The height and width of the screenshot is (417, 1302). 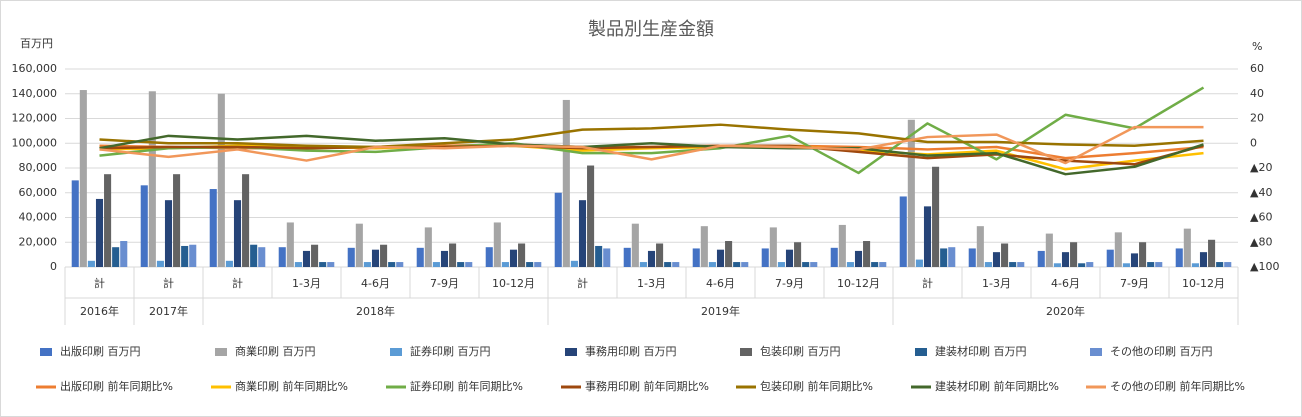 I want to click on legend-label: 建装材印刷 百万円, so click(x=981, y=351).